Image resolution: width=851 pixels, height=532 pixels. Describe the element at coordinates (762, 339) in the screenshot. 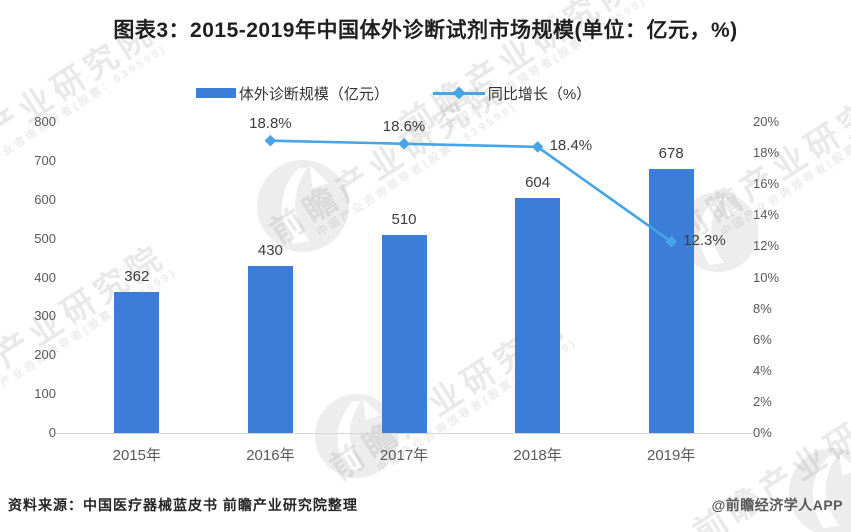

I see `y-axis-right-tick: 6%` at that location.